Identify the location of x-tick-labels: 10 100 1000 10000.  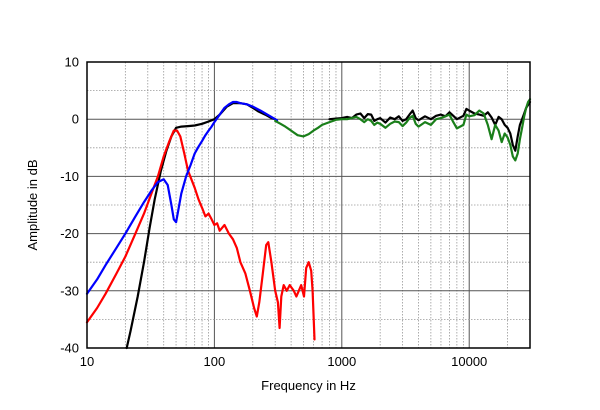
(284, 361).